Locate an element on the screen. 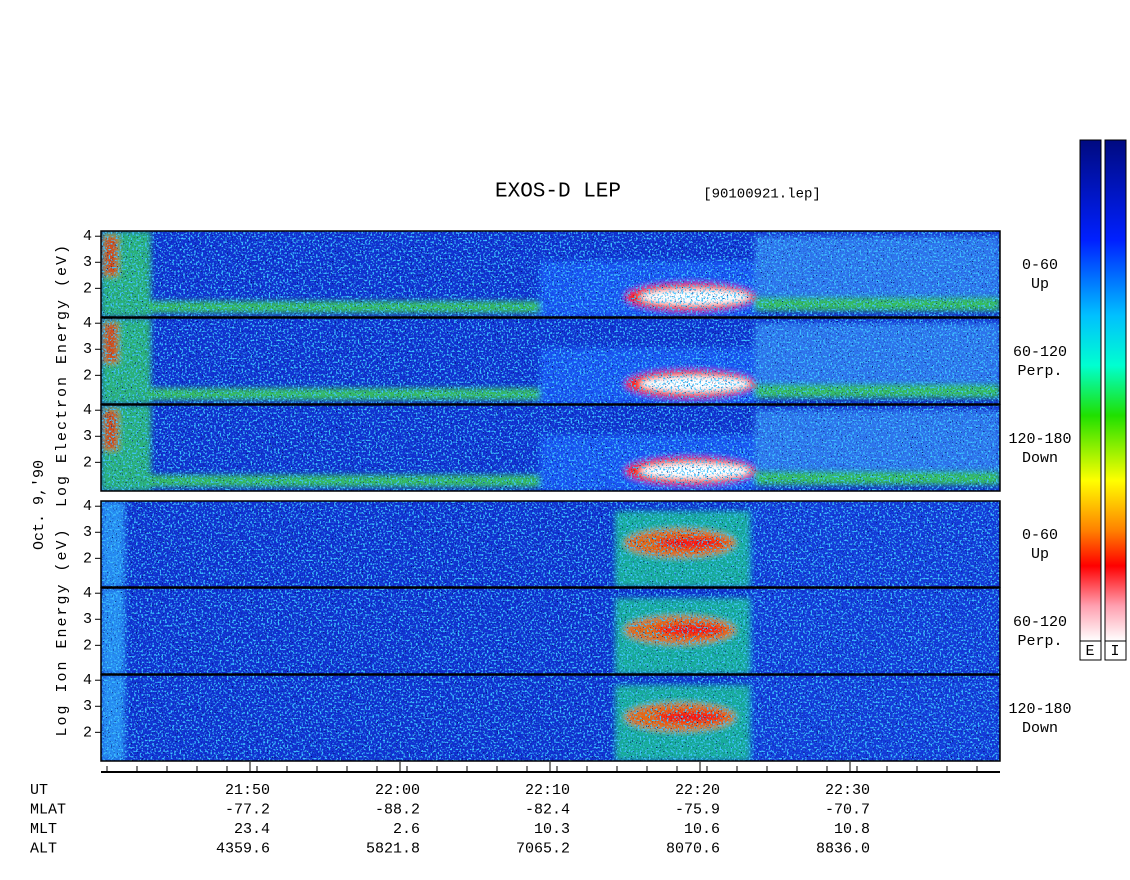 The width and height of the screenshot is (1130, 880). colorbar-ion is located at coordinates (1115, 390).